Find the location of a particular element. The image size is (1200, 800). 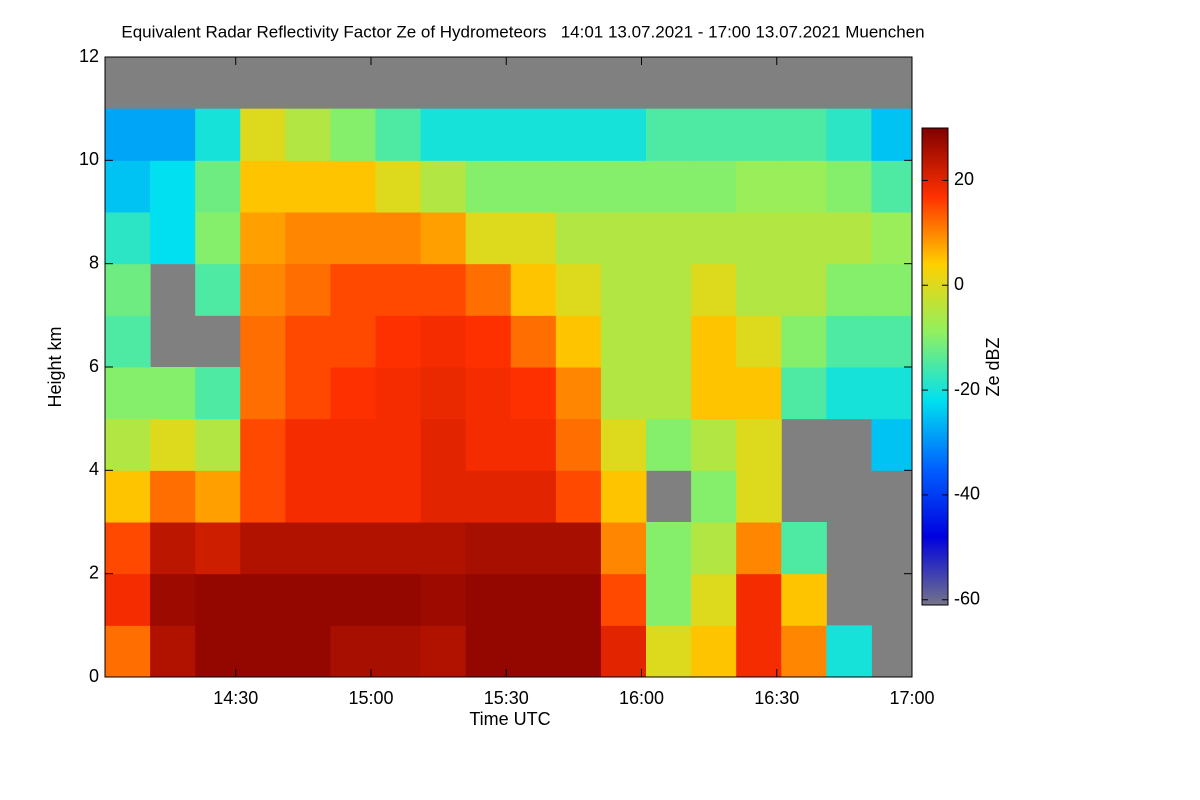

y-tick-label: 8 is located at coordinates (94, 262).